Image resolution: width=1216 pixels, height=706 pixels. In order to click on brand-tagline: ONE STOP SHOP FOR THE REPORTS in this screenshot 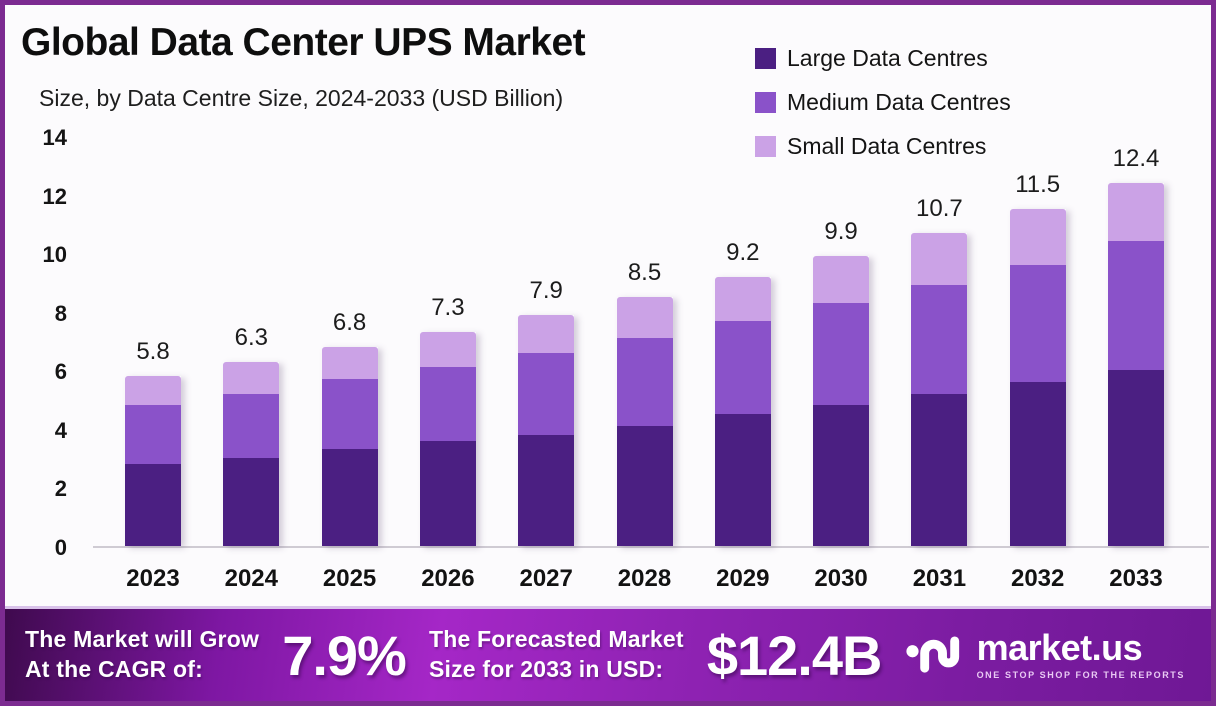, I will do `click(1080, 675)`.